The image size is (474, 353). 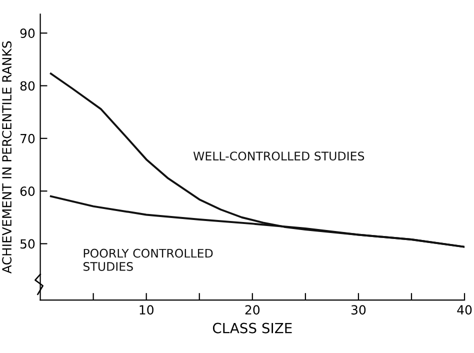 What do you see at coordinates (27, 191) in the screenshot?
I see `y-tick-label: 60` at bounding box center [27, 191].